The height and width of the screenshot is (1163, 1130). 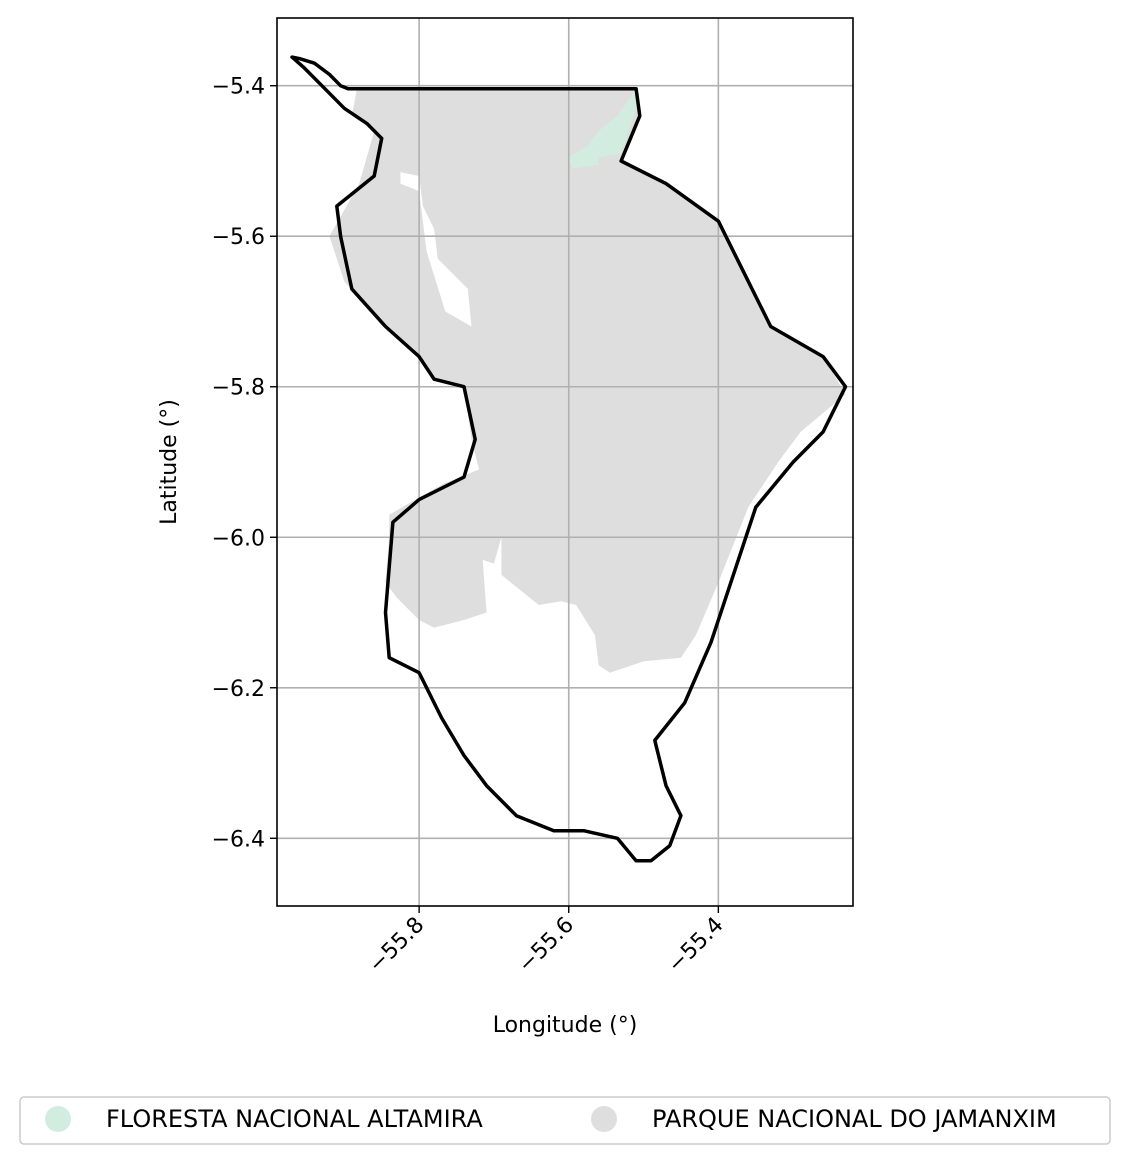 What do you see at coordinates (546, 945) in the screenshot?
I see `x-tick-label-1: −55.6` at bounding box center [546, 945].